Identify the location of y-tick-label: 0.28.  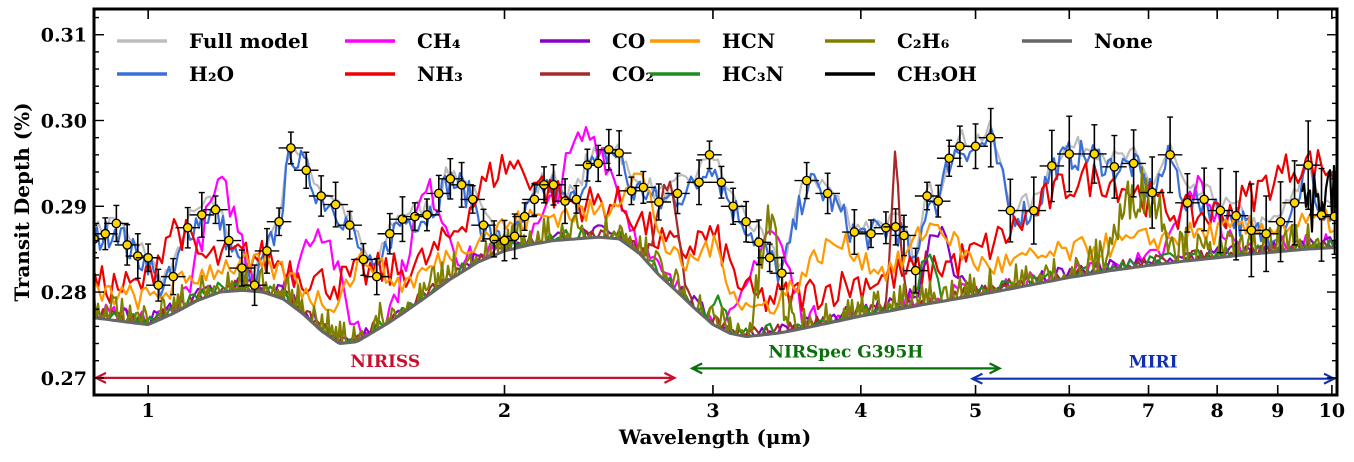
(64, 293).